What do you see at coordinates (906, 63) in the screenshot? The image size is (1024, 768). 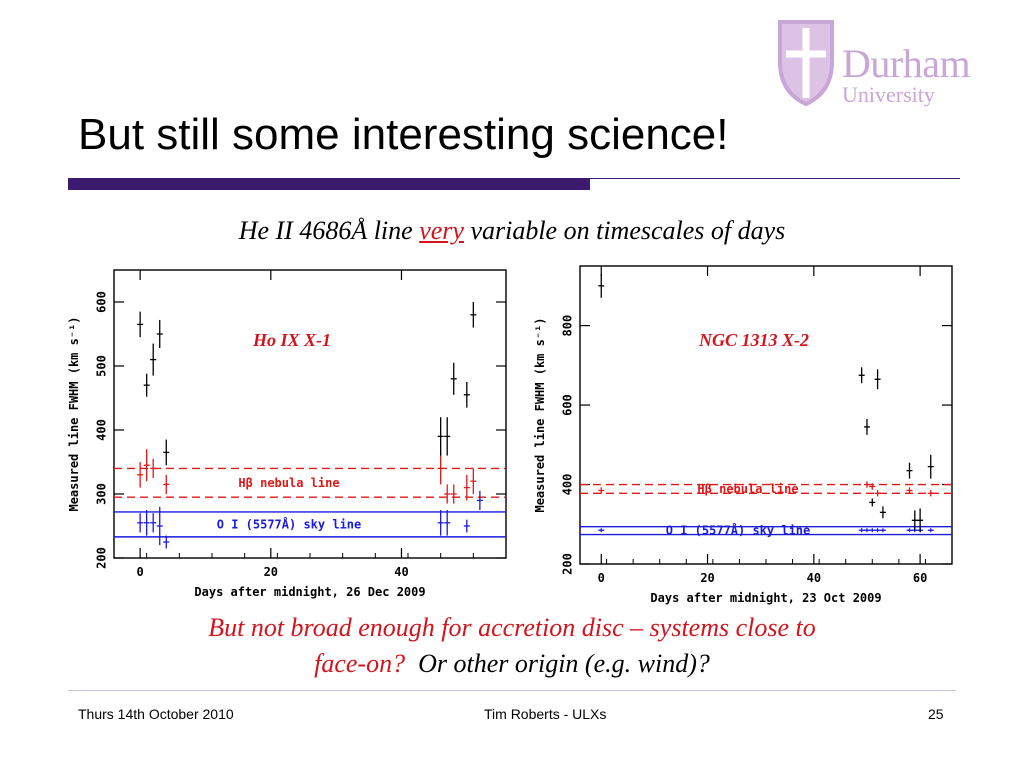 I see `logo-wordmark: Durham` at bounding box center [906, 63].